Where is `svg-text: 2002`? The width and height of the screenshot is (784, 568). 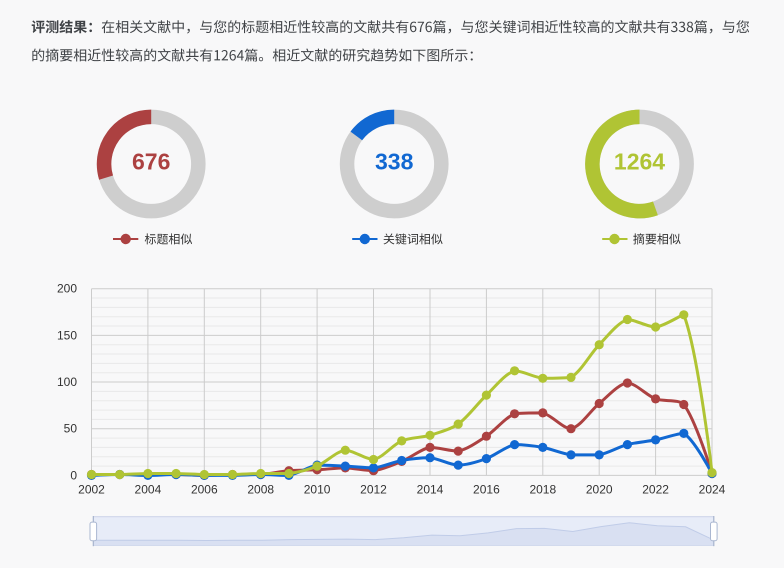
svg-text: 2002 is located at coordinates (91, 490).